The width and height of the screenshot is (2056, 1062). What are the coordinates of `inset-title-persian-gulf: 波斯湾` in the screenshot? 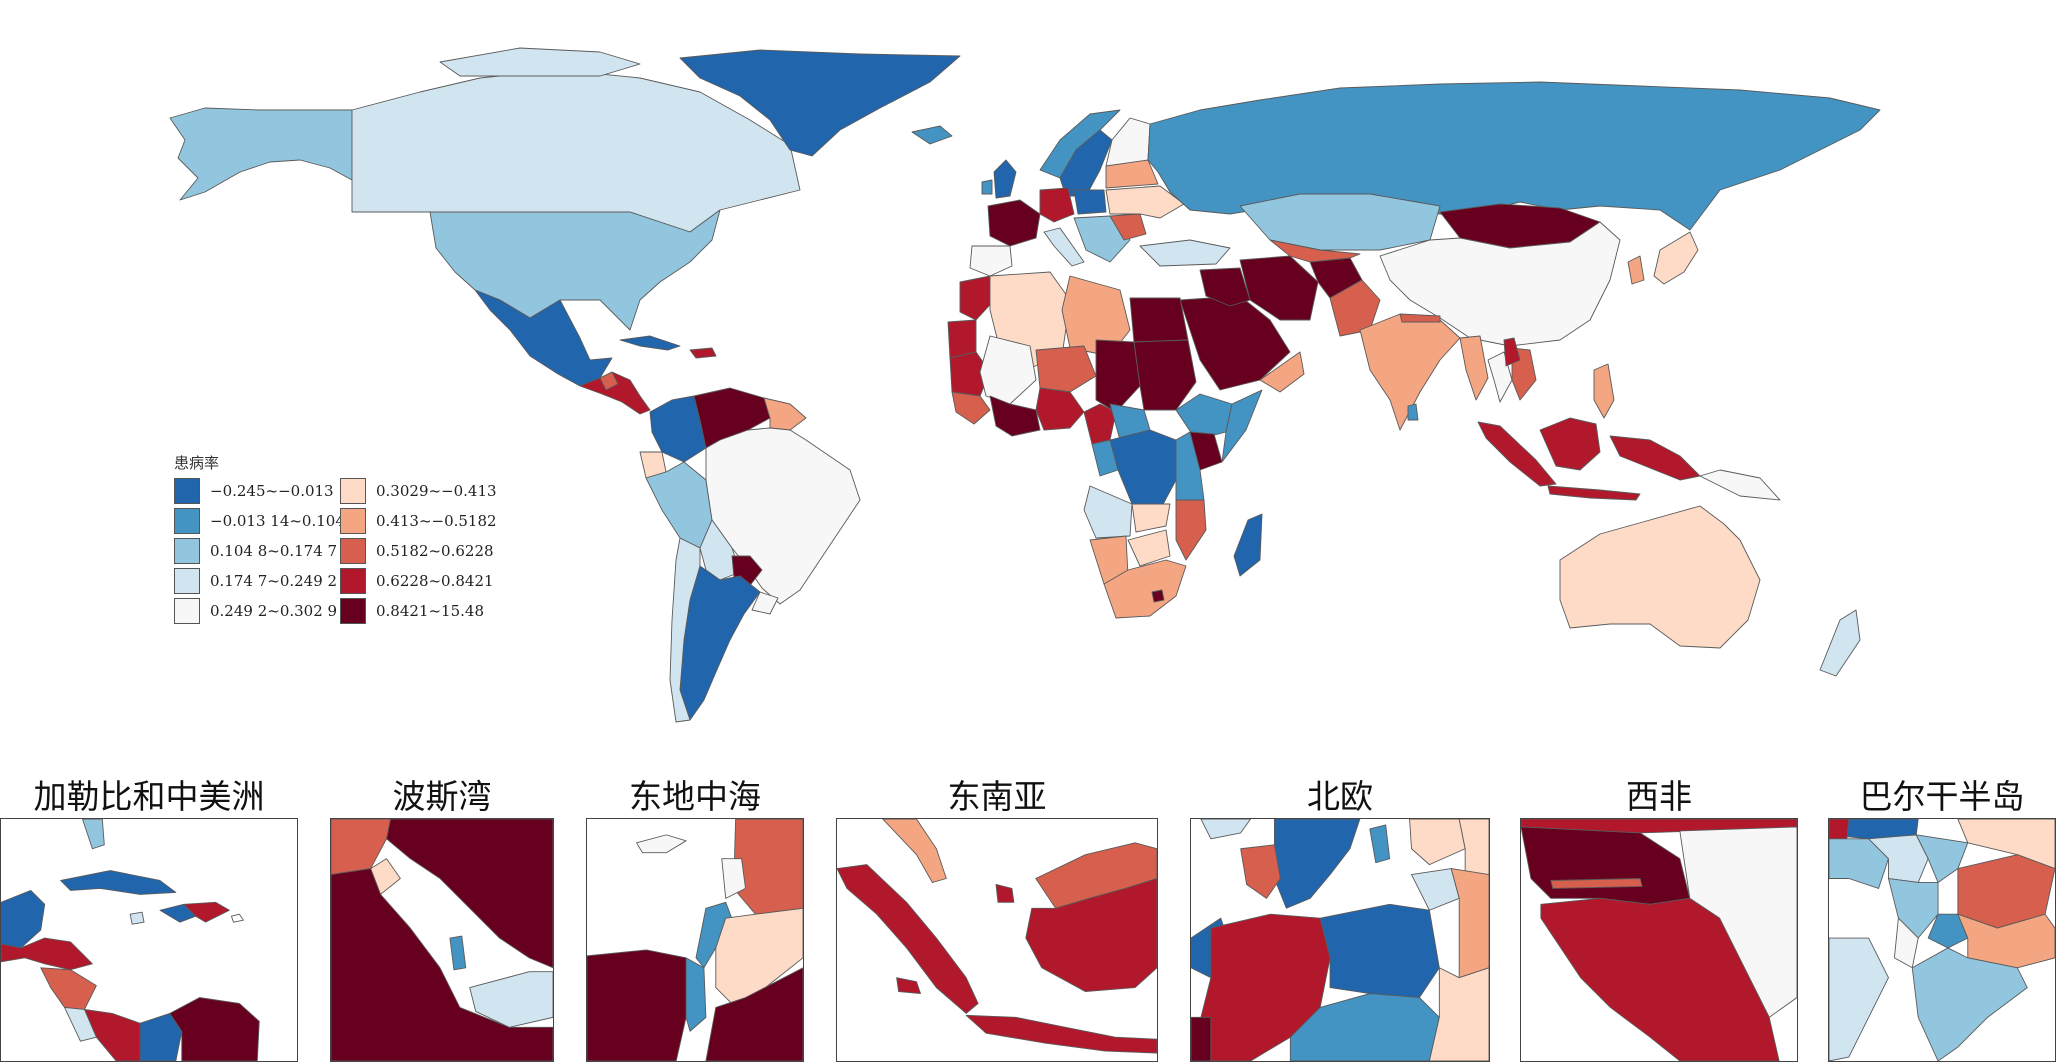 It's located at (442, 796).